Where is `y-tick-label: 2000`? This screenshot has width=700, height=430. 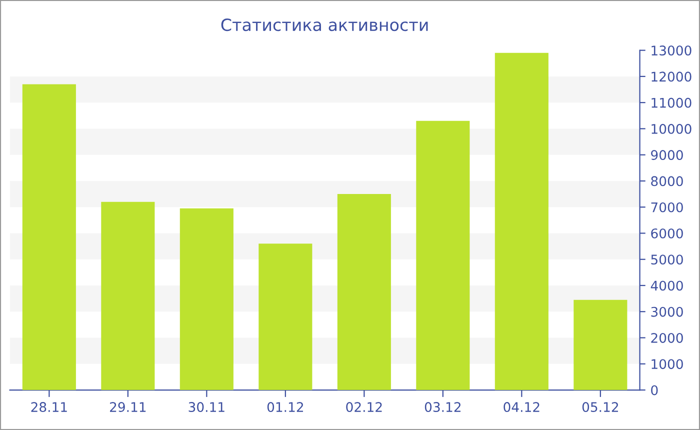 y-tick-label: 2000 is located at coordinates (667, 337).